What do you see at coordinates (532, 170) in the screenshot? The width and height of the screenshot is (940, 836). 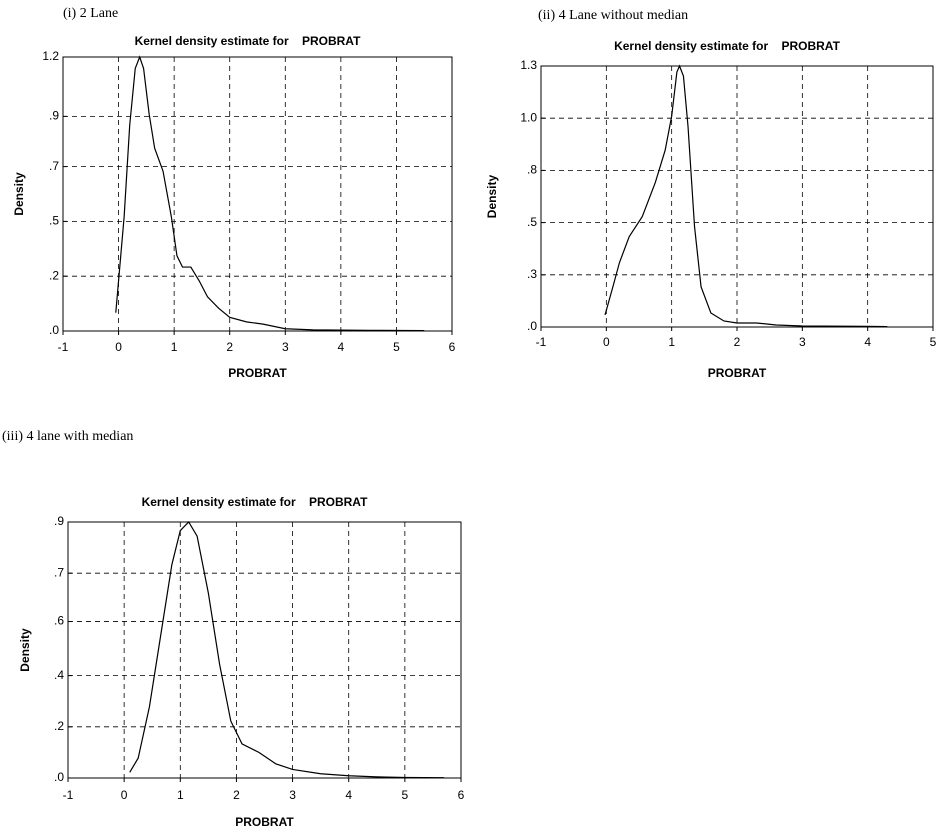 I see `y-tick-label: .8` at bounding box center [532, 170].